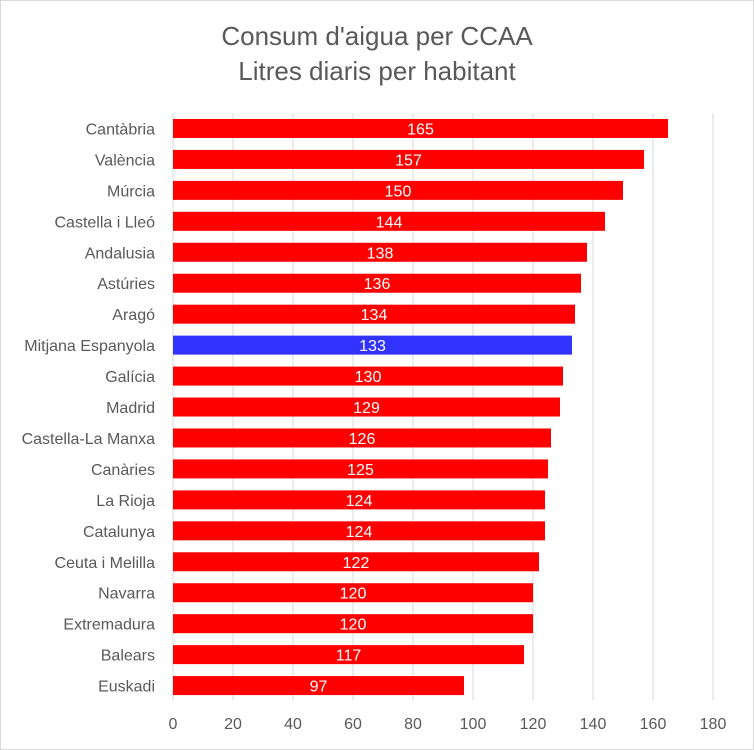  What do you see at coordinates (126, 687) in the screenshot?
I see `category-label: Euskadi` at bounding box center [126, 687].